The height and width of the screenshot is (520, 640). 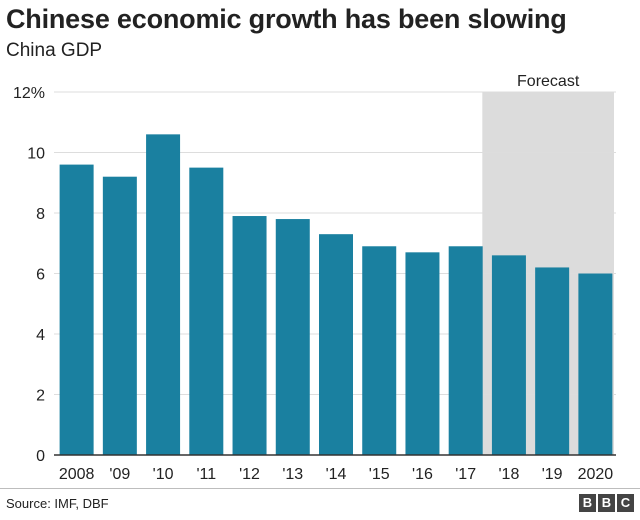 What do you see at coordinates (379, 474) in the screenshot?
I see `x-tick-label: '15` at bounding box center [379, 474].